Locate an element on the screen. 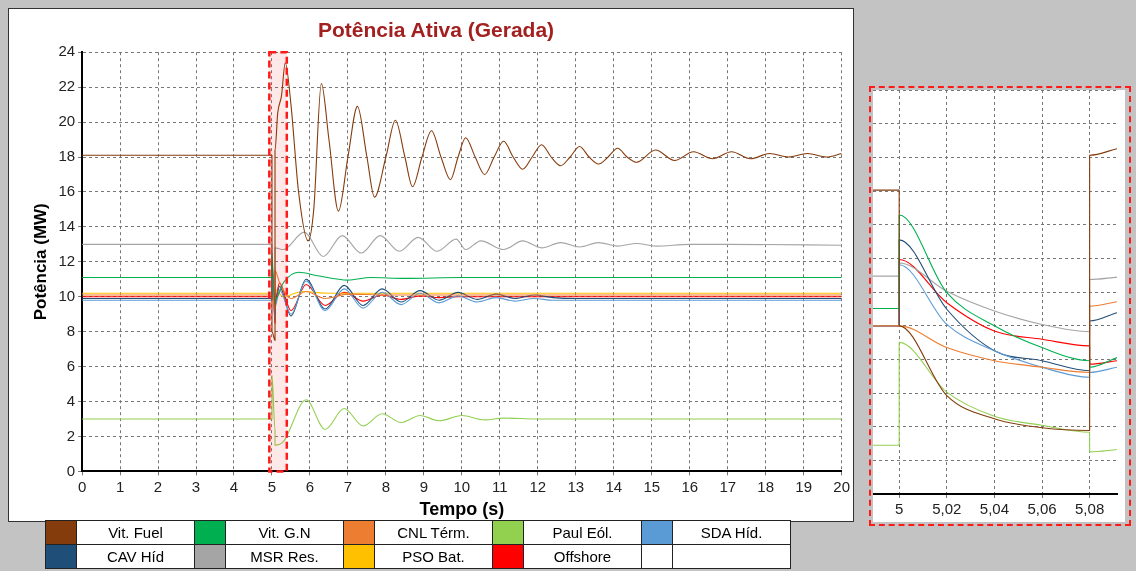  x-tick-label: 2 is located at coordinates (158, 486).